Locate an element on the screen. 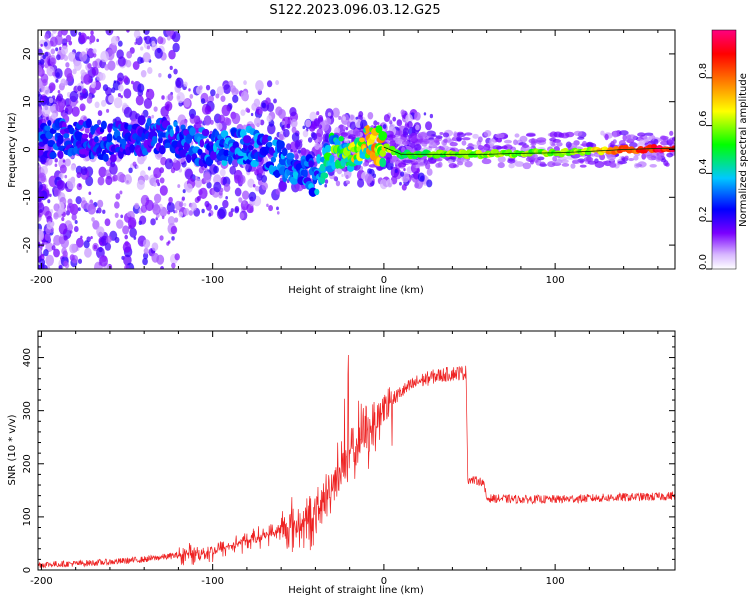 The height and width of the screenshot is (600, 750). colorbar-tick-label: 0.0 is located at coordinates (703, 262).